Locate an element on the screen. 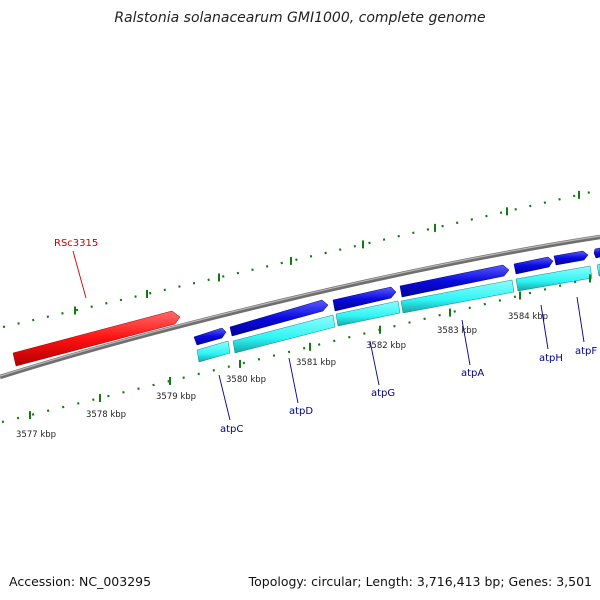  forward-gene-track is located at coordinates (396, 296).